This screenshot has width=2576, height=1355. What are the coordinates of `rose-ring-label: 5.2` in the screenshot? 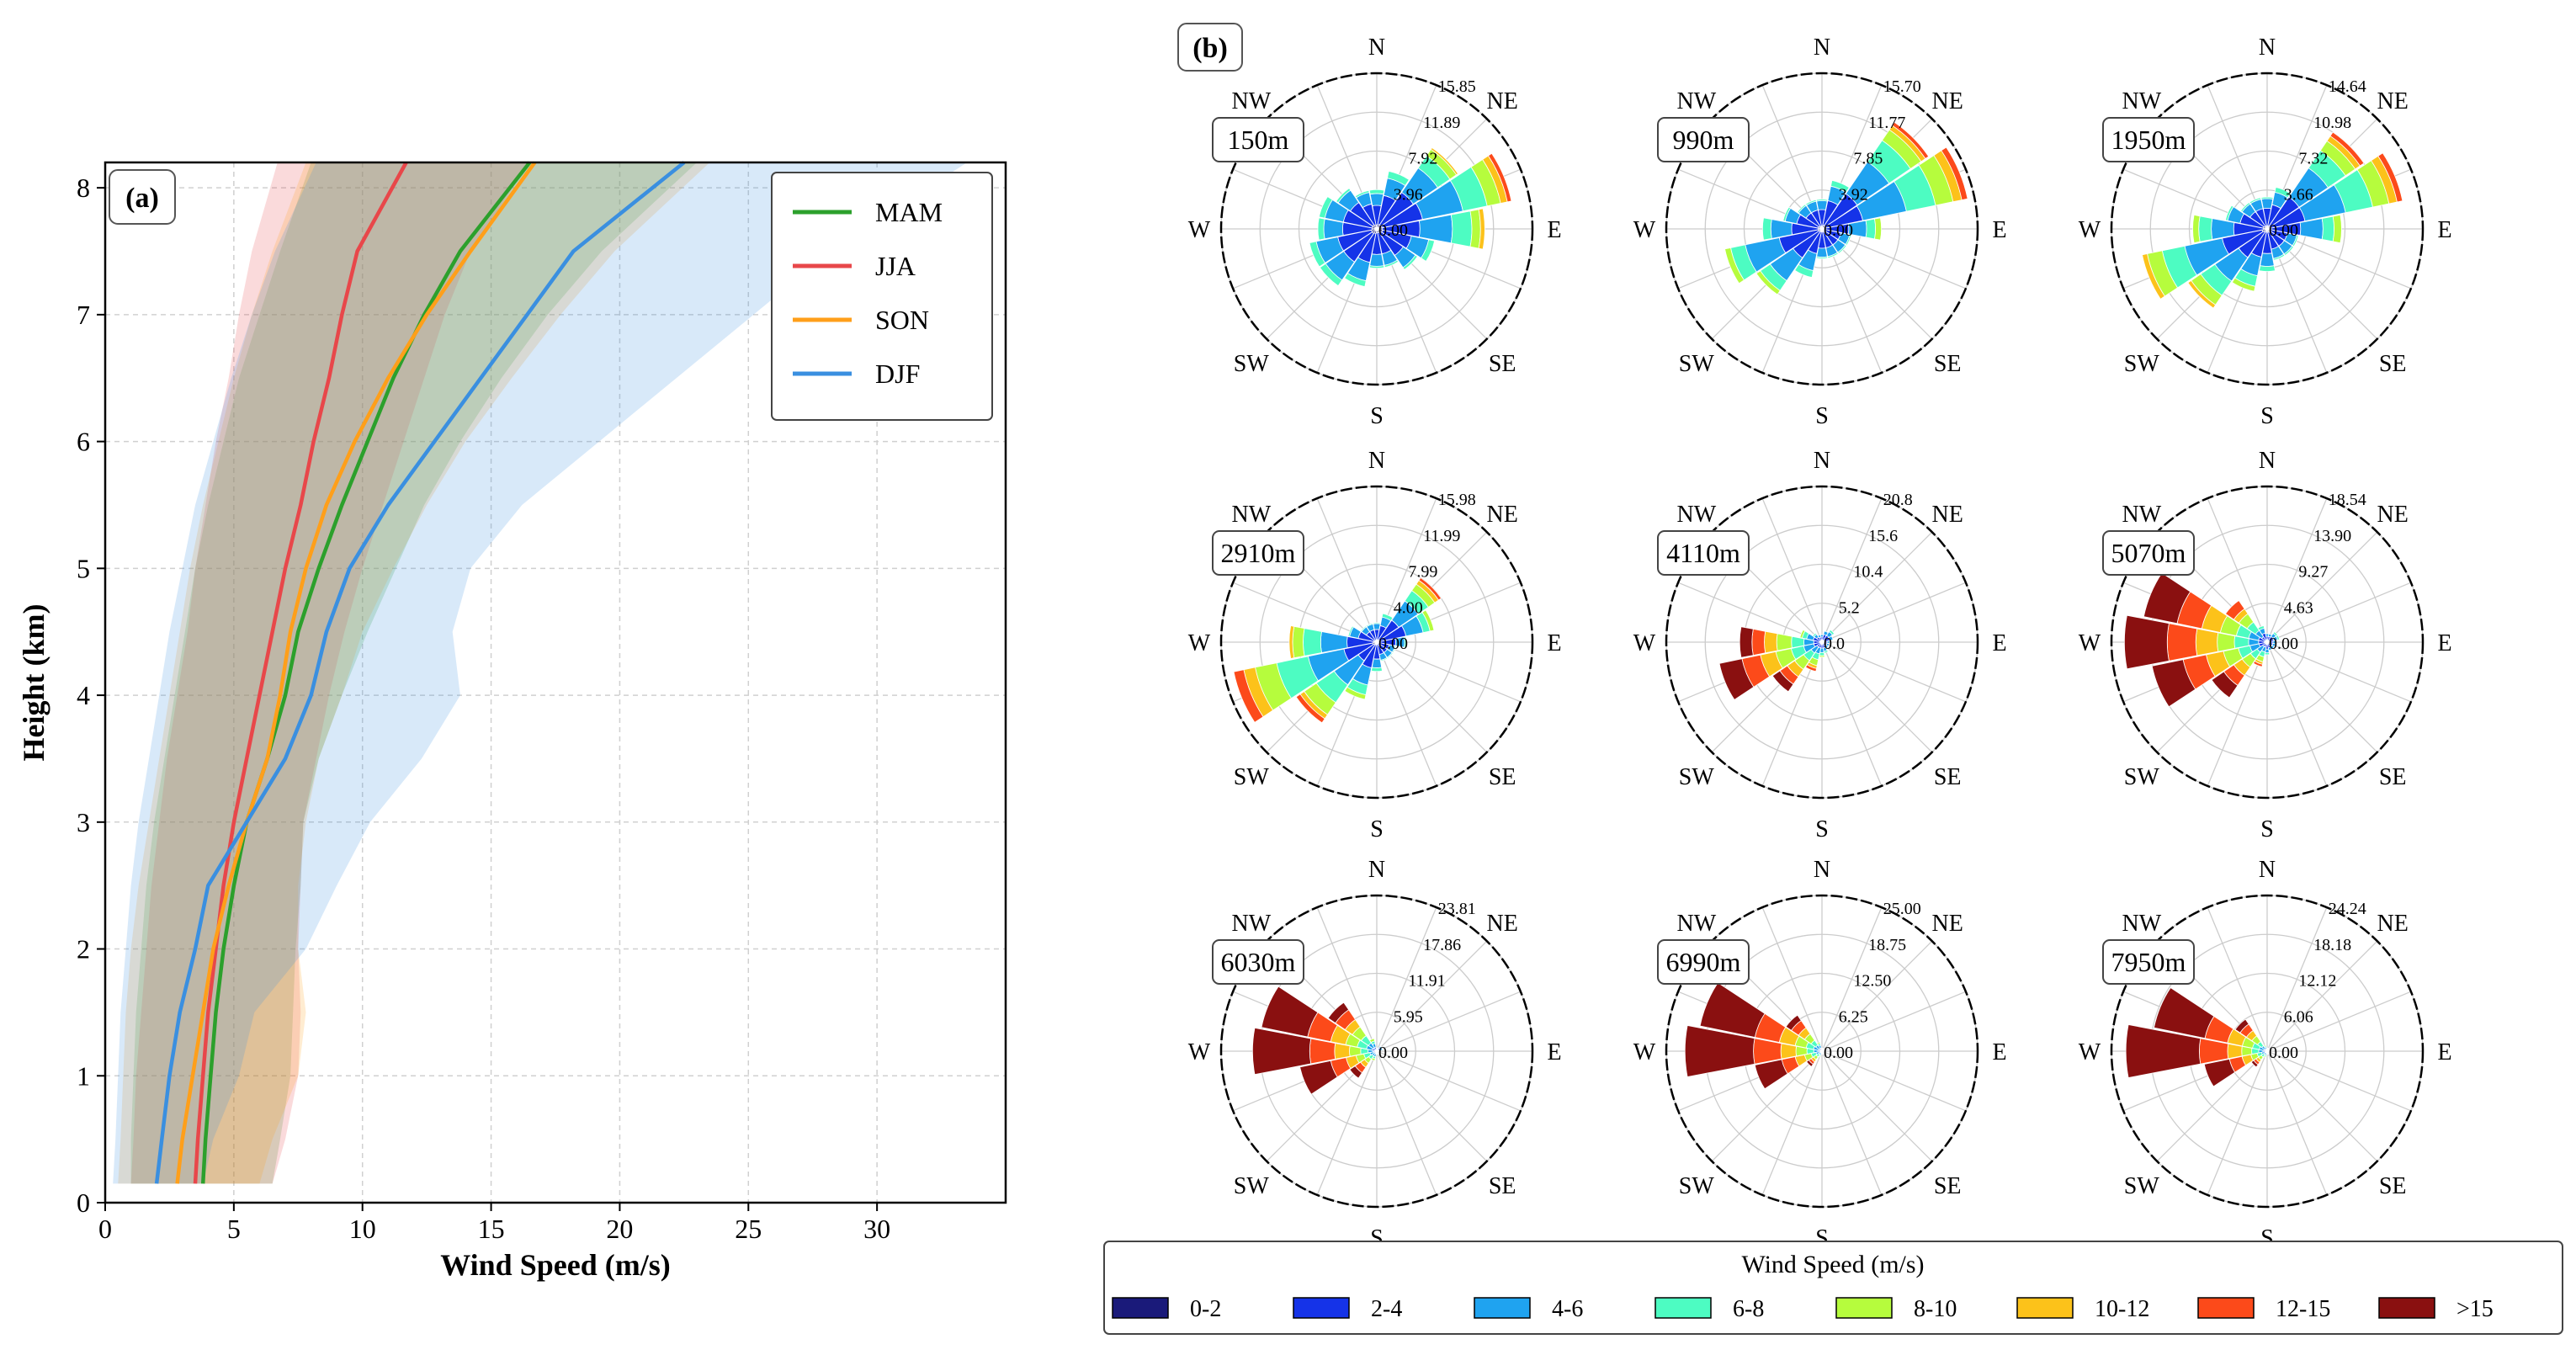 It's located at (1850, 607).